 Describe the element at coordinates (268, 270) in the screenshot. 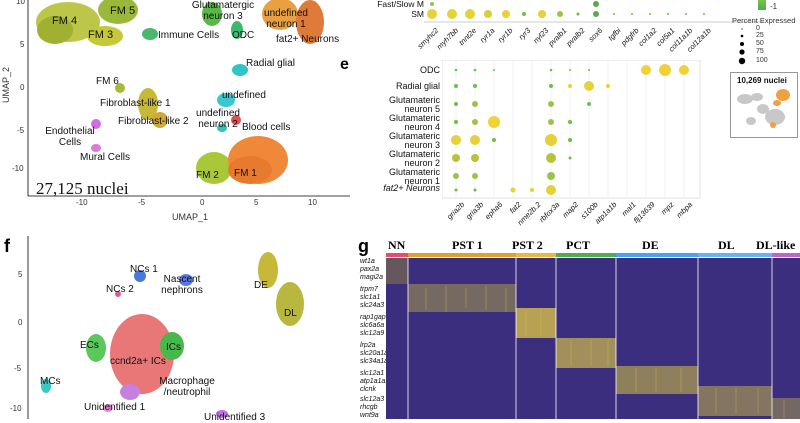

I see `cluster-de` at that location.